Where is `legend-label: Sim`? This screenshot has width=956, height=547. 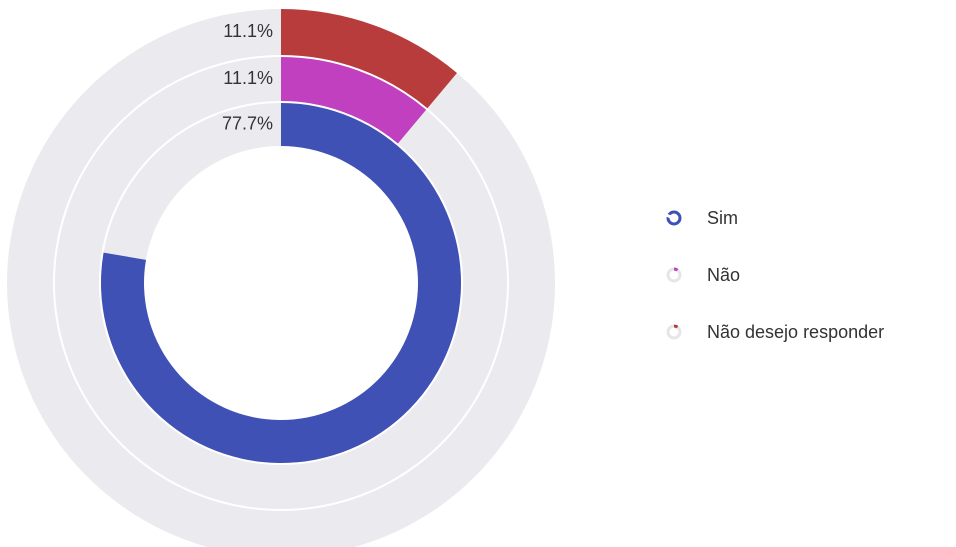 legend-label: Sim is located at coordinates (722, 218).